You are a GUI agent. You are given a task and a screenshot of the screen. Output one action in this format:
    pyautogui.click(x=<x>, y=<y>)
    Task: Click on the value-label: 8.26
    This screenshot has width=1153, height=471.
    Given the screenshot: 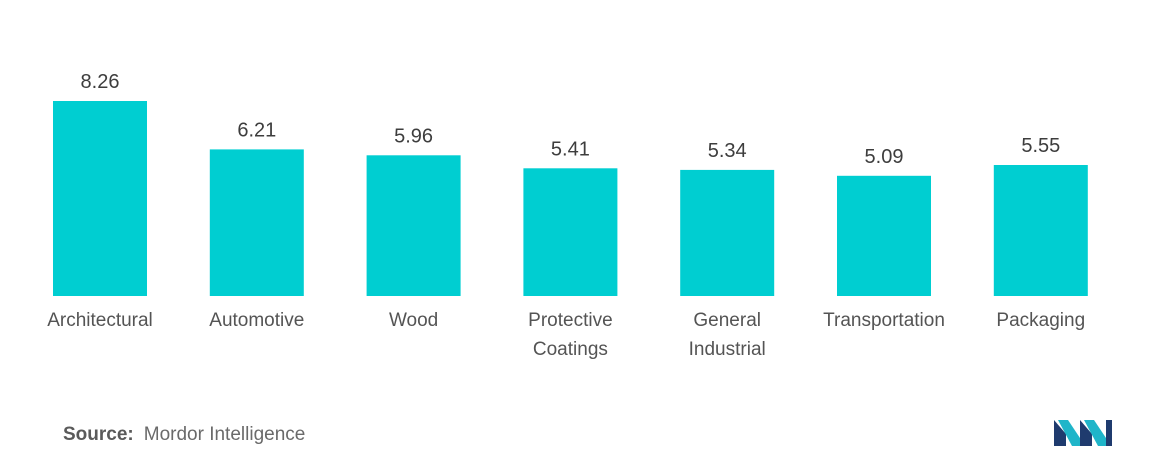 What is the action you would take?
    pyautogui.click(x=100, y=82)
    